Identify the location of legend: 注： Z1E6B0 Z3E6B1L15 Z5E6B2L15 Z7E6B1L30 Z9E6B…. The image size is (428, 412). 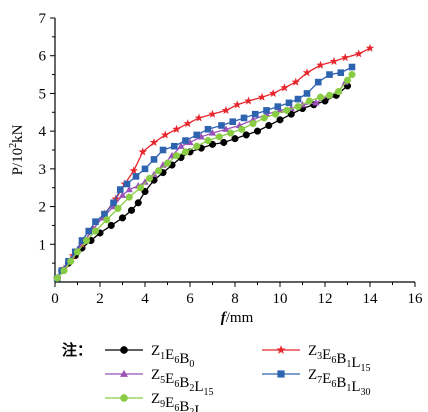
(216, 376).